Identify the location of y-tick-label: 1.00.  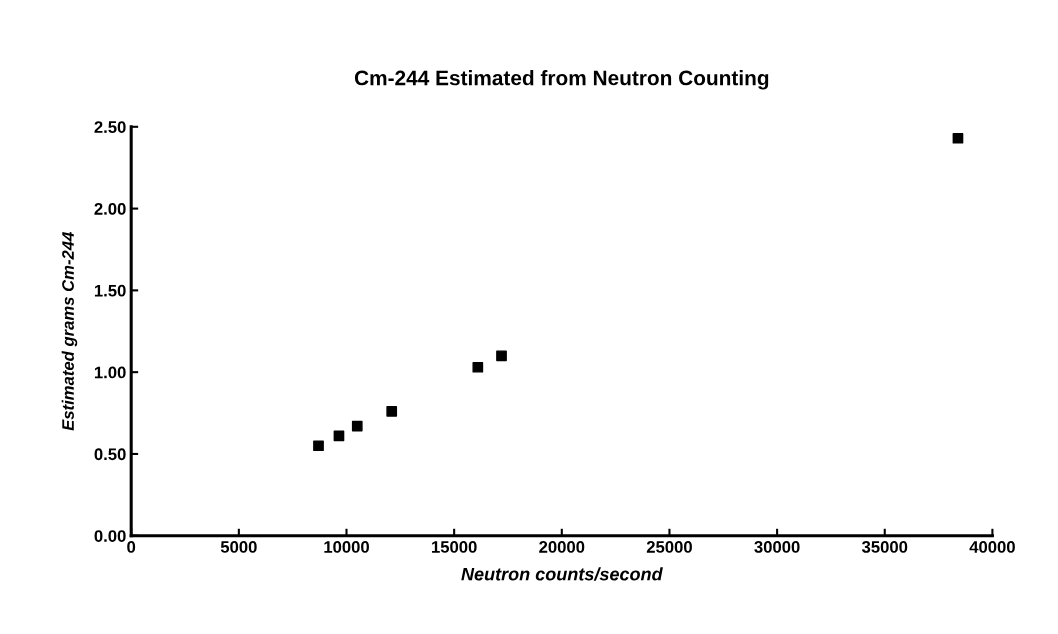
(110, 372).